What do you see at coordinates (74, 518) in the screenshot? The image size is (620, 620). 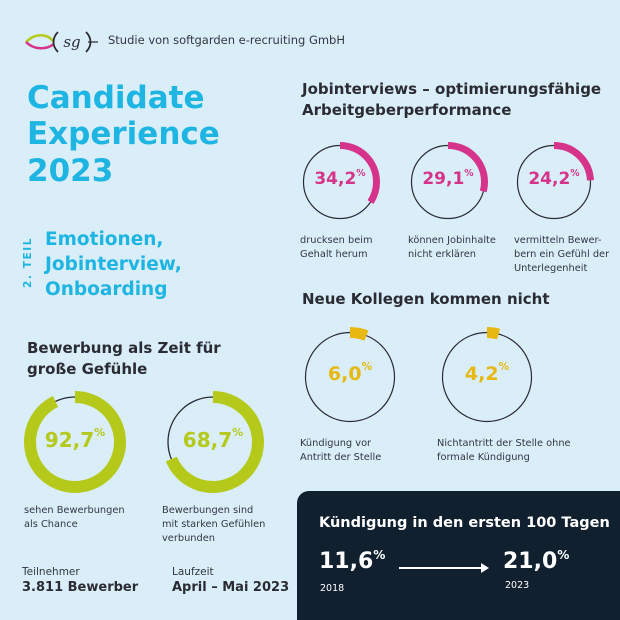 I see `stat-caption: sehen Bewerbungen als Chance` at bounding box center [74, 518].